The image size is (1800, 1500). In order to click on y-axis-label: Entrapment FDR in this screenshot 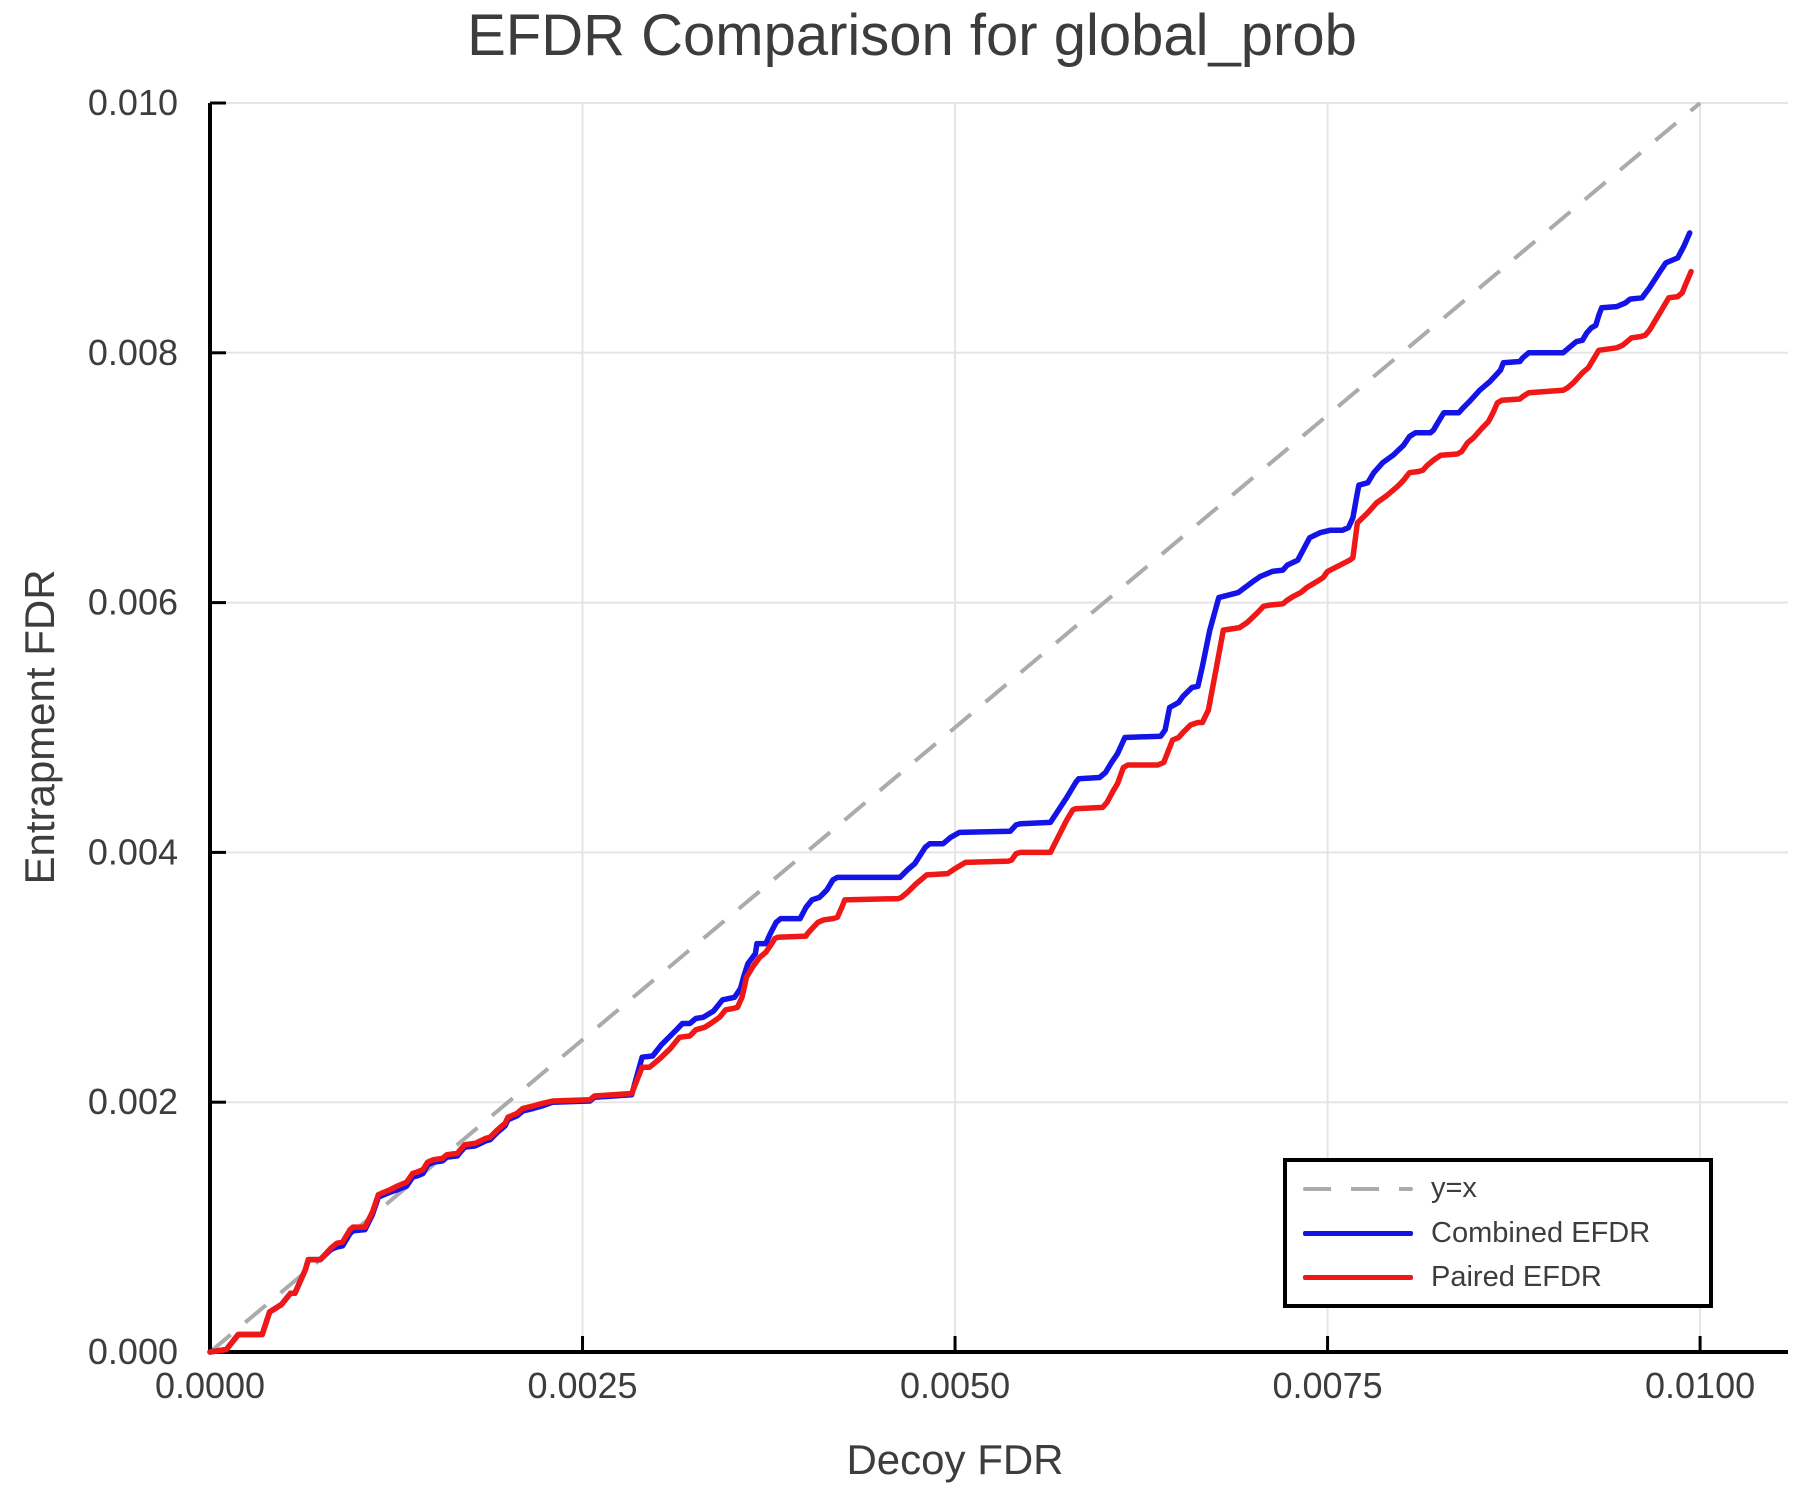, I will do `click(39, 727)`.